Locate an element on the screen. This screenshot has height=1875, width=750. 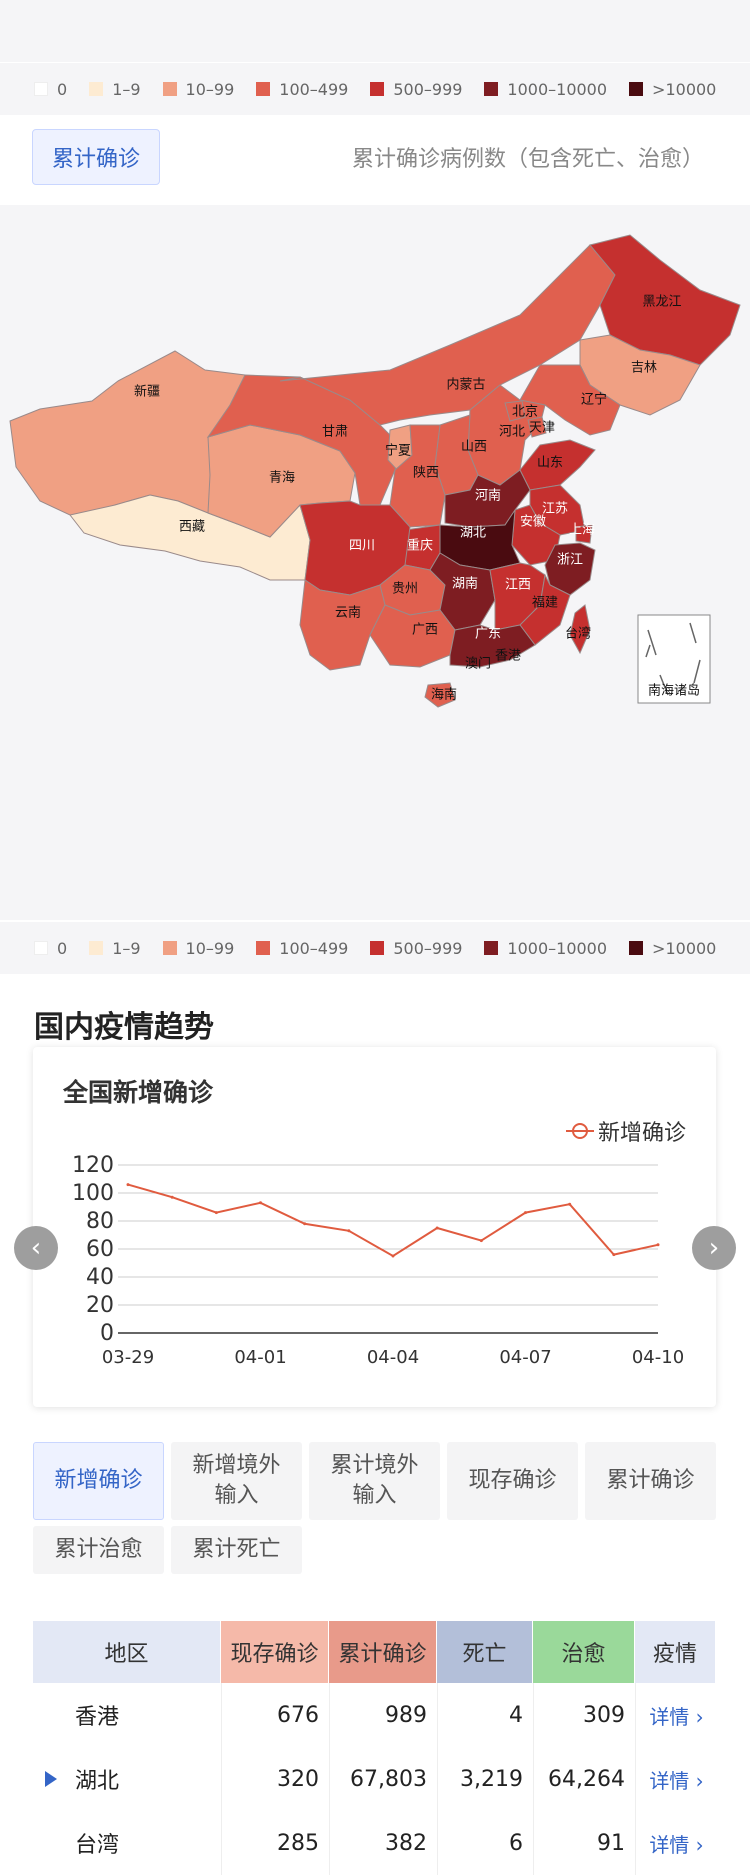
legend-label: 0 is located at coordinates (62, 89).